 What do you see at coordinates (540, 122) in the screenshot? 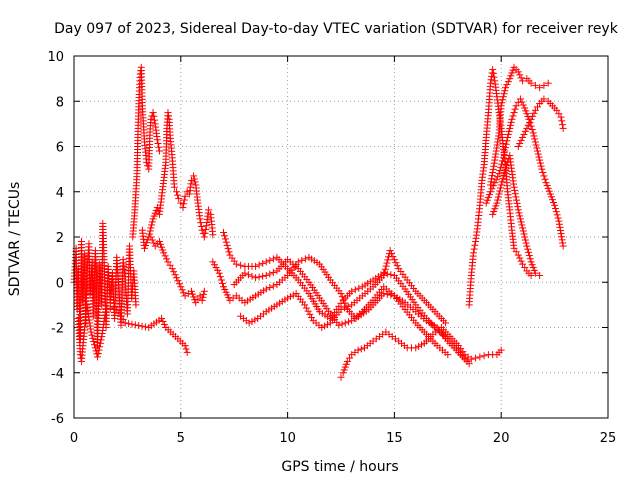
I see `series-trace-upper-21-23h` at bounding box center [540, 122].